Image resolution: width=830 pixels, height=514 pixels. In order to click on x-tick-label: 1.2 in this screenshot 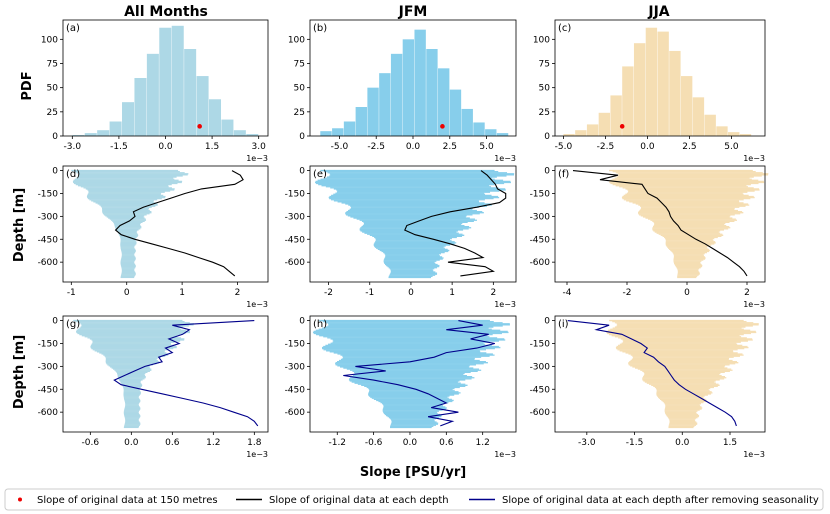, I will do `click(213, 443)`.